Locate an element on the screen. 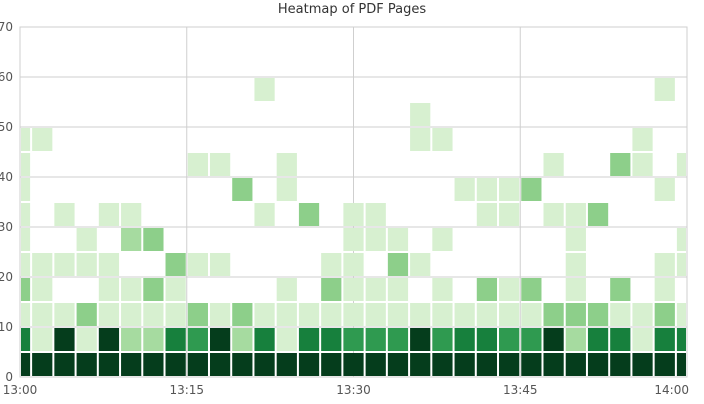 This screenshot has height=404, width=704. y-tick-label: 50 is located at coordinates (6, 127).